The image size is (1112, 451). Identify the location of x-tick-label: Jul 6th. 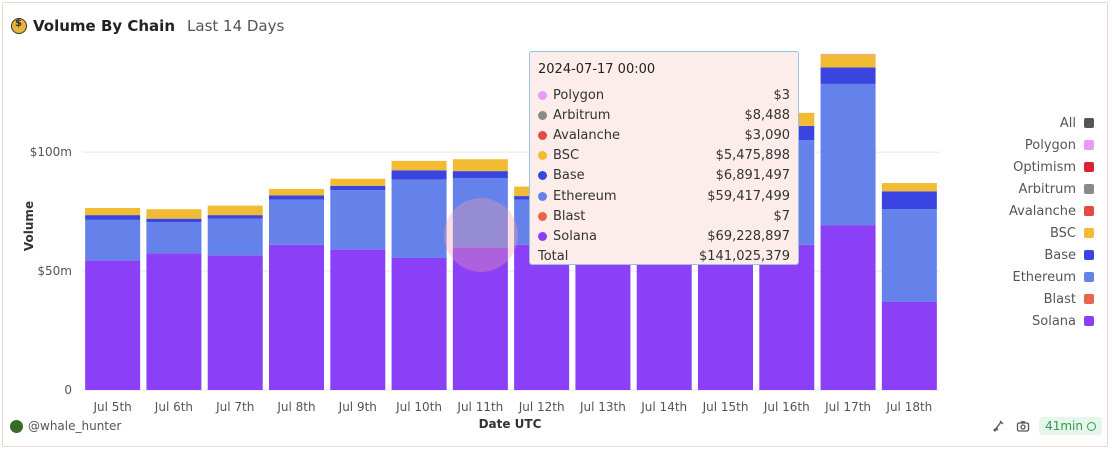
(173, 407).